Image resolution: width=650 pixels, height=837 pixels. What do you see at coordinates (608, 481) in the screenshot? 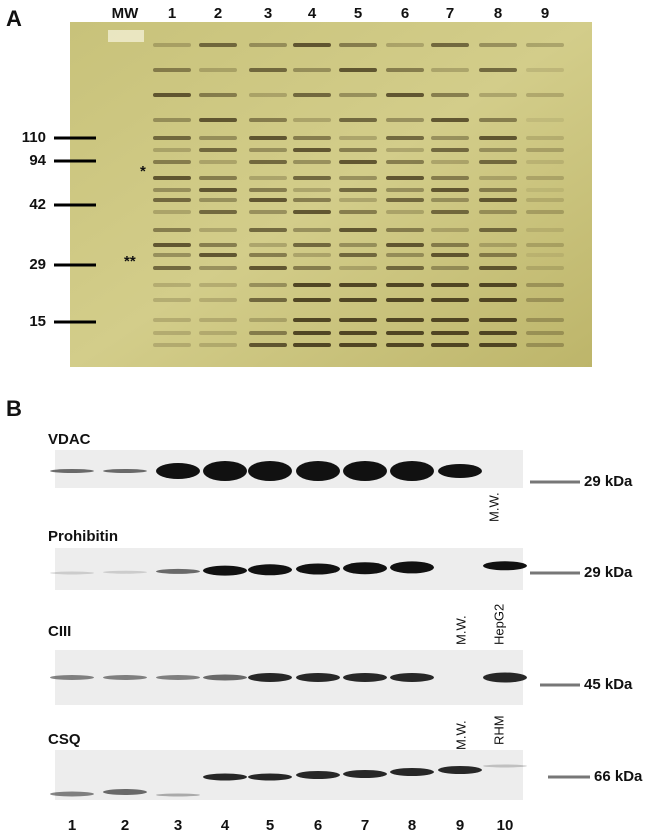
I see `size-label: 29 kDa` at bounding box center [608, 481].